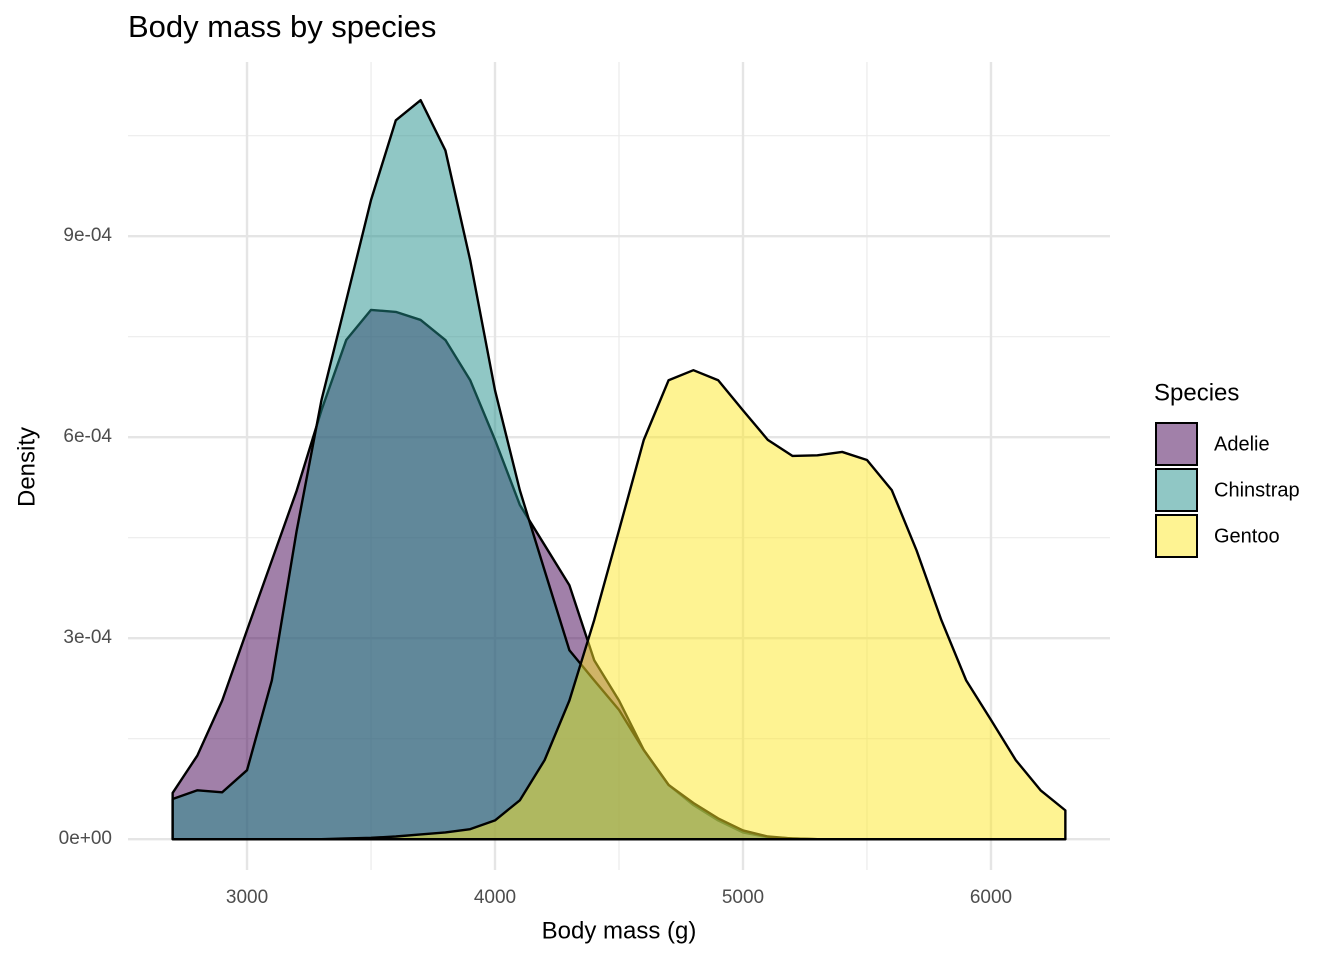 The width and height of the screenshot is (1344, 965). Describe the element at coordinates (282, 26) in the screenshot. I see `chart-title: Body mass by species` at that location.